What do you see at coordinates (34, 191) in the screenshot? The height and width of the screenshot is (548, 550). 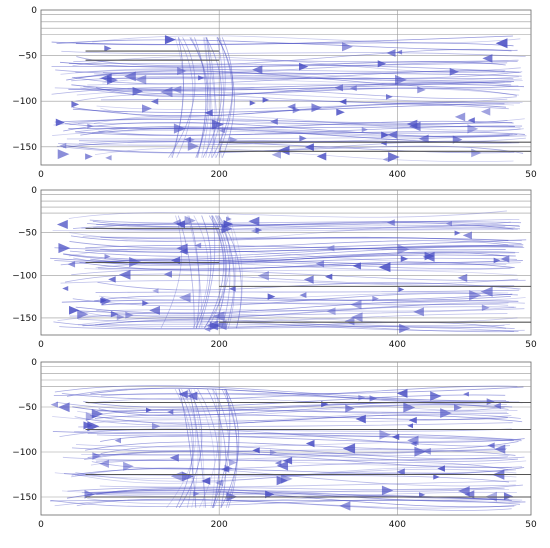 I see `y-tick-label: 0` at bounding box center [34, 191].